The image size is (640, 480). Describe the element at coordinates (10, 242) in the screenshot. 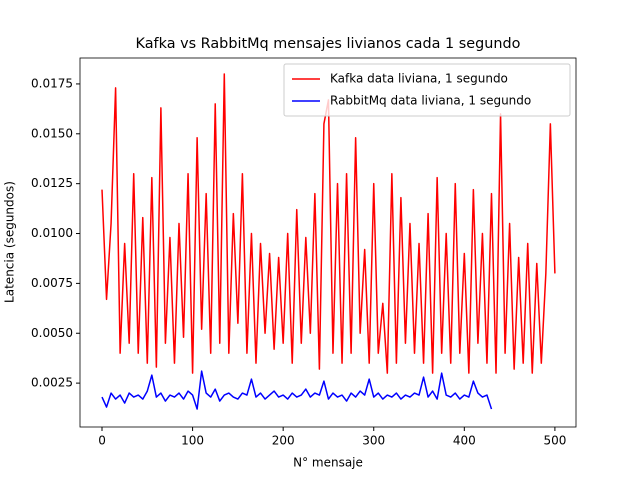

I see `y-axis-label: Latencia (segundos)` at that location.